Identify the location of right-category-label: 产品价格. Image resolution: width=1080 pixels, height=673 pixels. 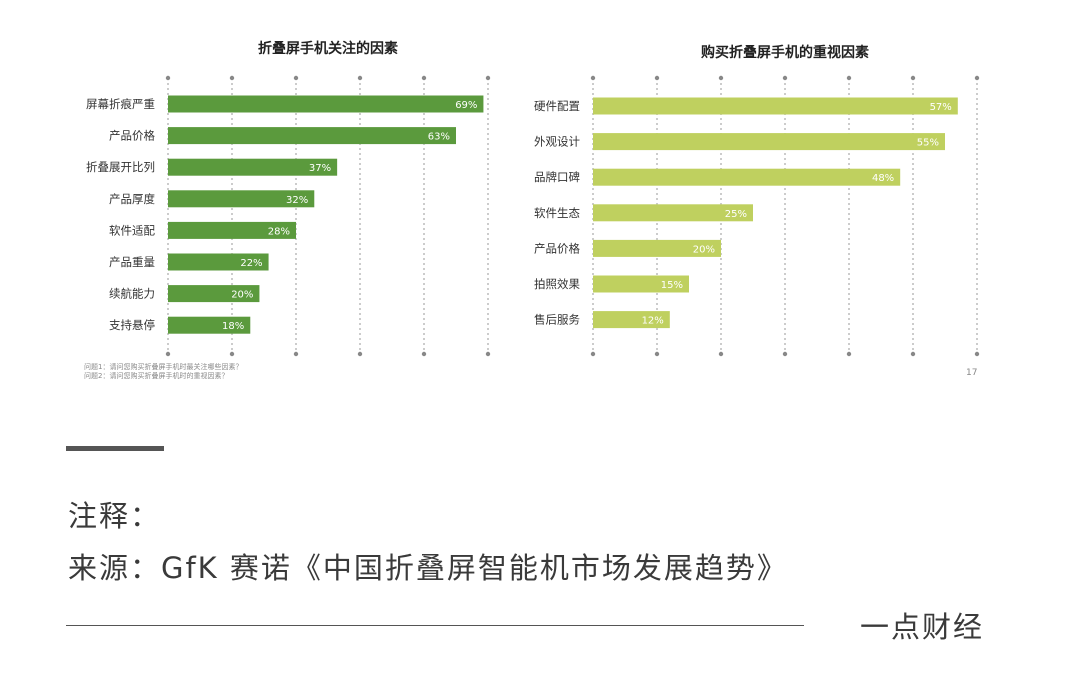
(557, 248).